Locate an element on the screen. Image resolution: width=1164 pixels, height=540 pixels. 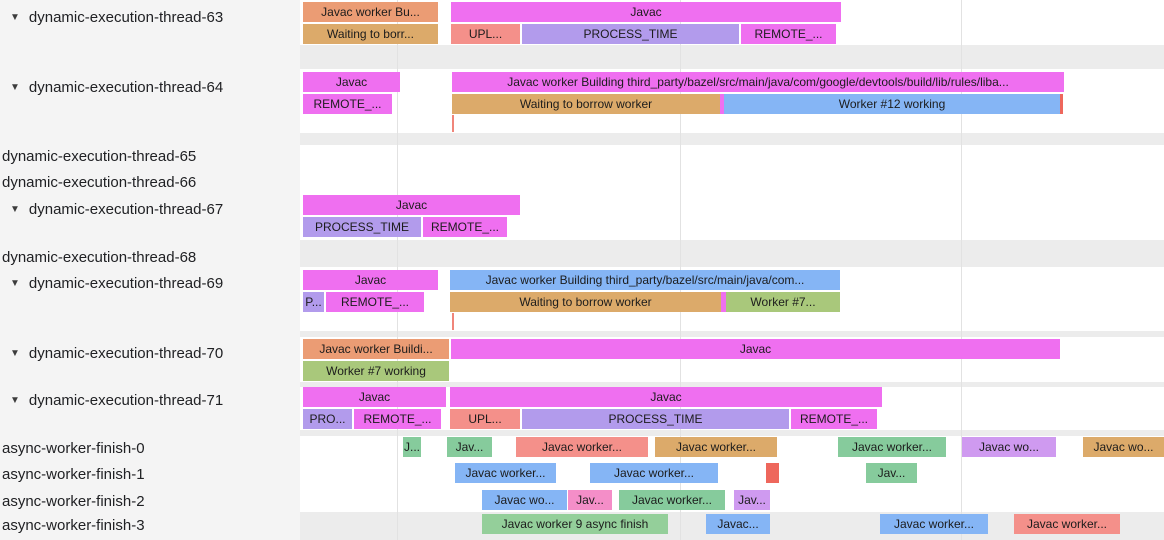
thread-row-label: async-worker-finish-1 is located at coordinates (72, 474).